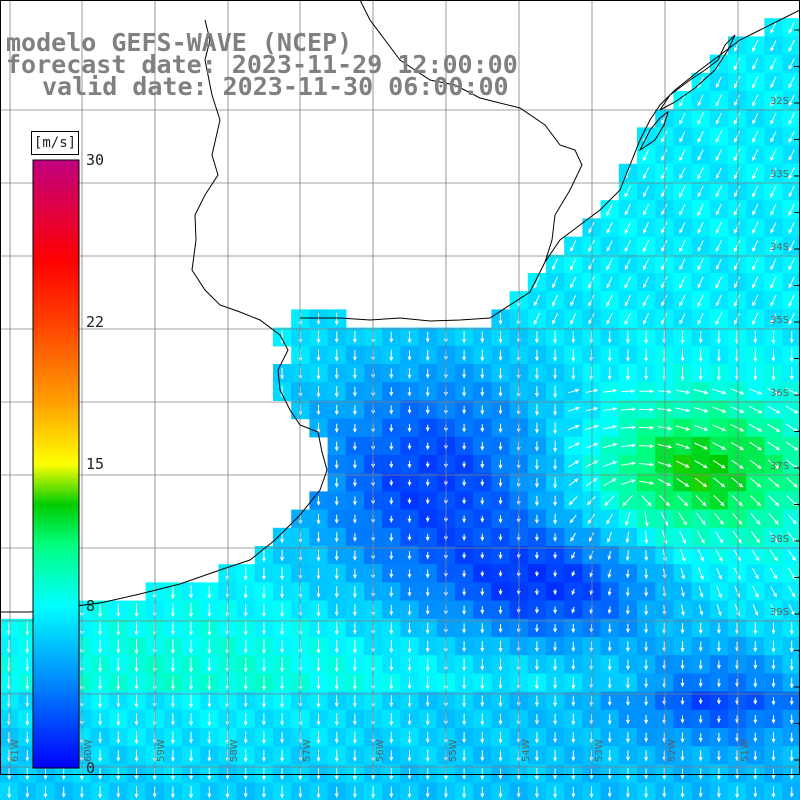 The image size is (800, 800). What do you see at coordinates (697, 72) in the screenshot?
I see `laguna-path` at bounding box center [697, 72].